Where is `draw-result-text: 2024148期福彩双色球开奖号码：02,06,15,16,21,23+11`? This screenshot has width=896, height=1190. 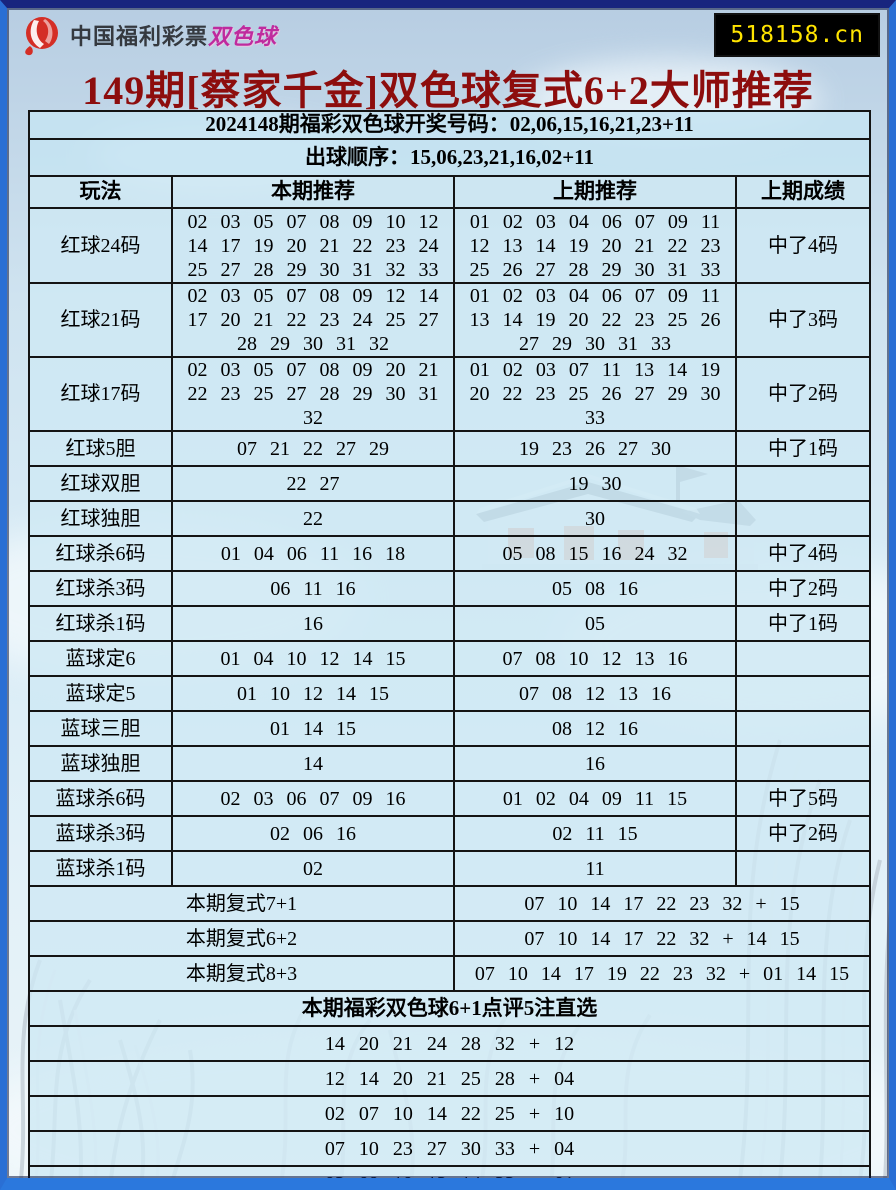 draw-result-text: 2024148期福彩双色球开奖号码：02,06,15,16,21,23+11 is located at coordinates (449, 125).